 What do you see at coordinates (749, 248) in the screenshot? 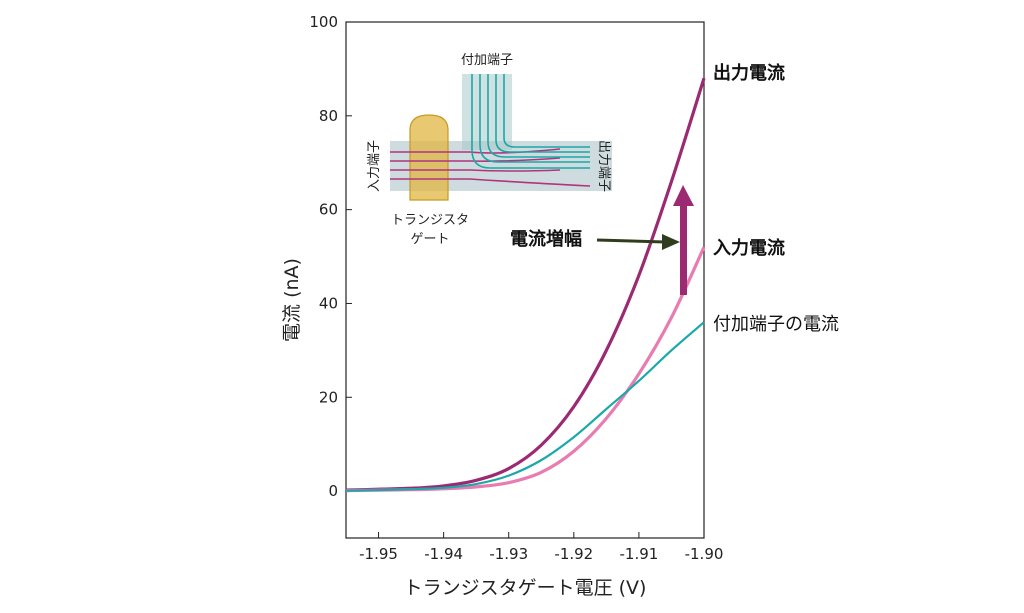
I see `label-input-current: 入力電流` at bounding box center [749, 248].